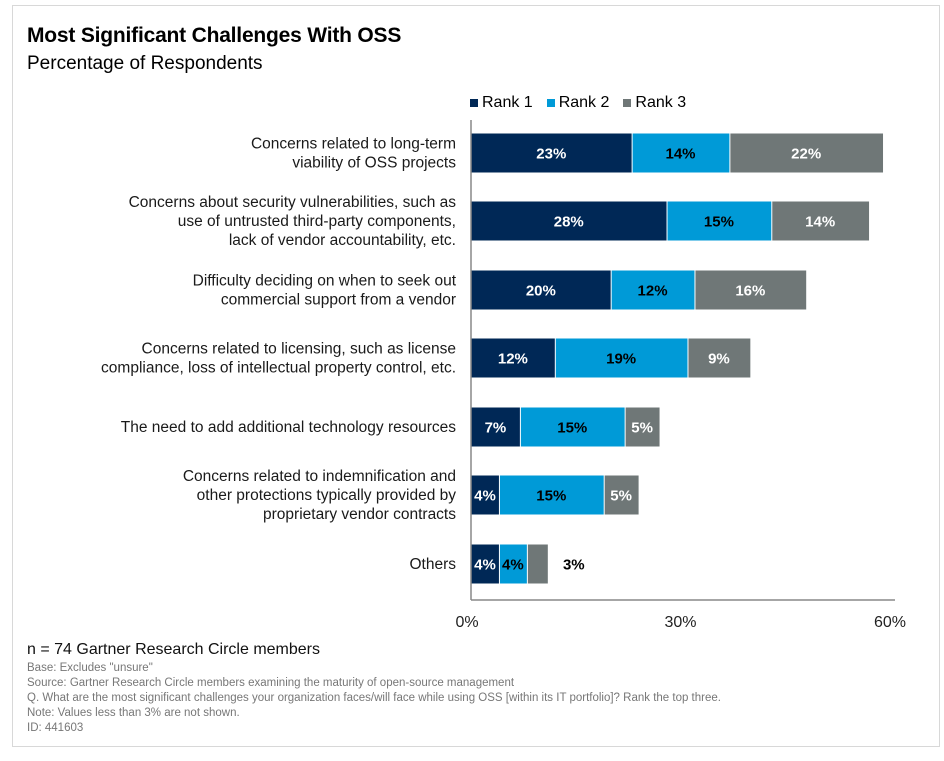  I want to click on legend-item-rank-2: Rank 2, so click(578, 103).